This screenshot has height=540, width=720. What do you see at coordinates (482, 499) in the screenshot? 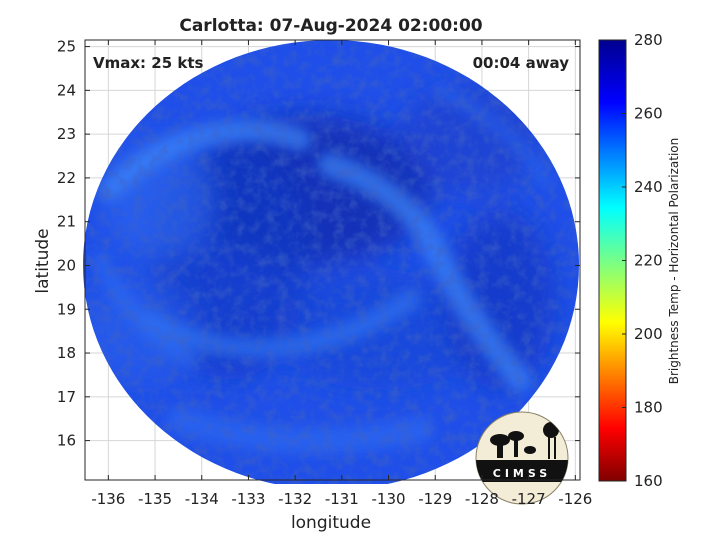
I see `x-tick-label: -128` at bounding box center [482, 499].